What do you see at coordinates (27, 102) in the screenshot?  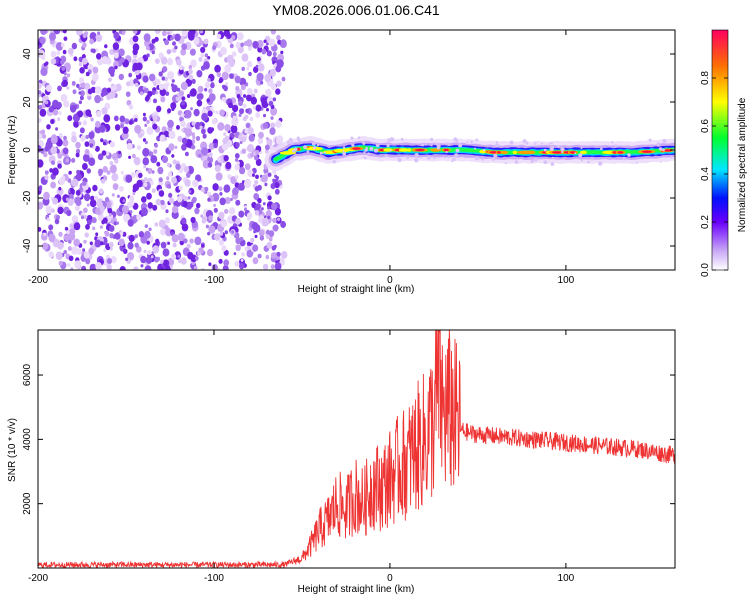 I see `y-tick-label: 20` at bounding box center [27, 102].